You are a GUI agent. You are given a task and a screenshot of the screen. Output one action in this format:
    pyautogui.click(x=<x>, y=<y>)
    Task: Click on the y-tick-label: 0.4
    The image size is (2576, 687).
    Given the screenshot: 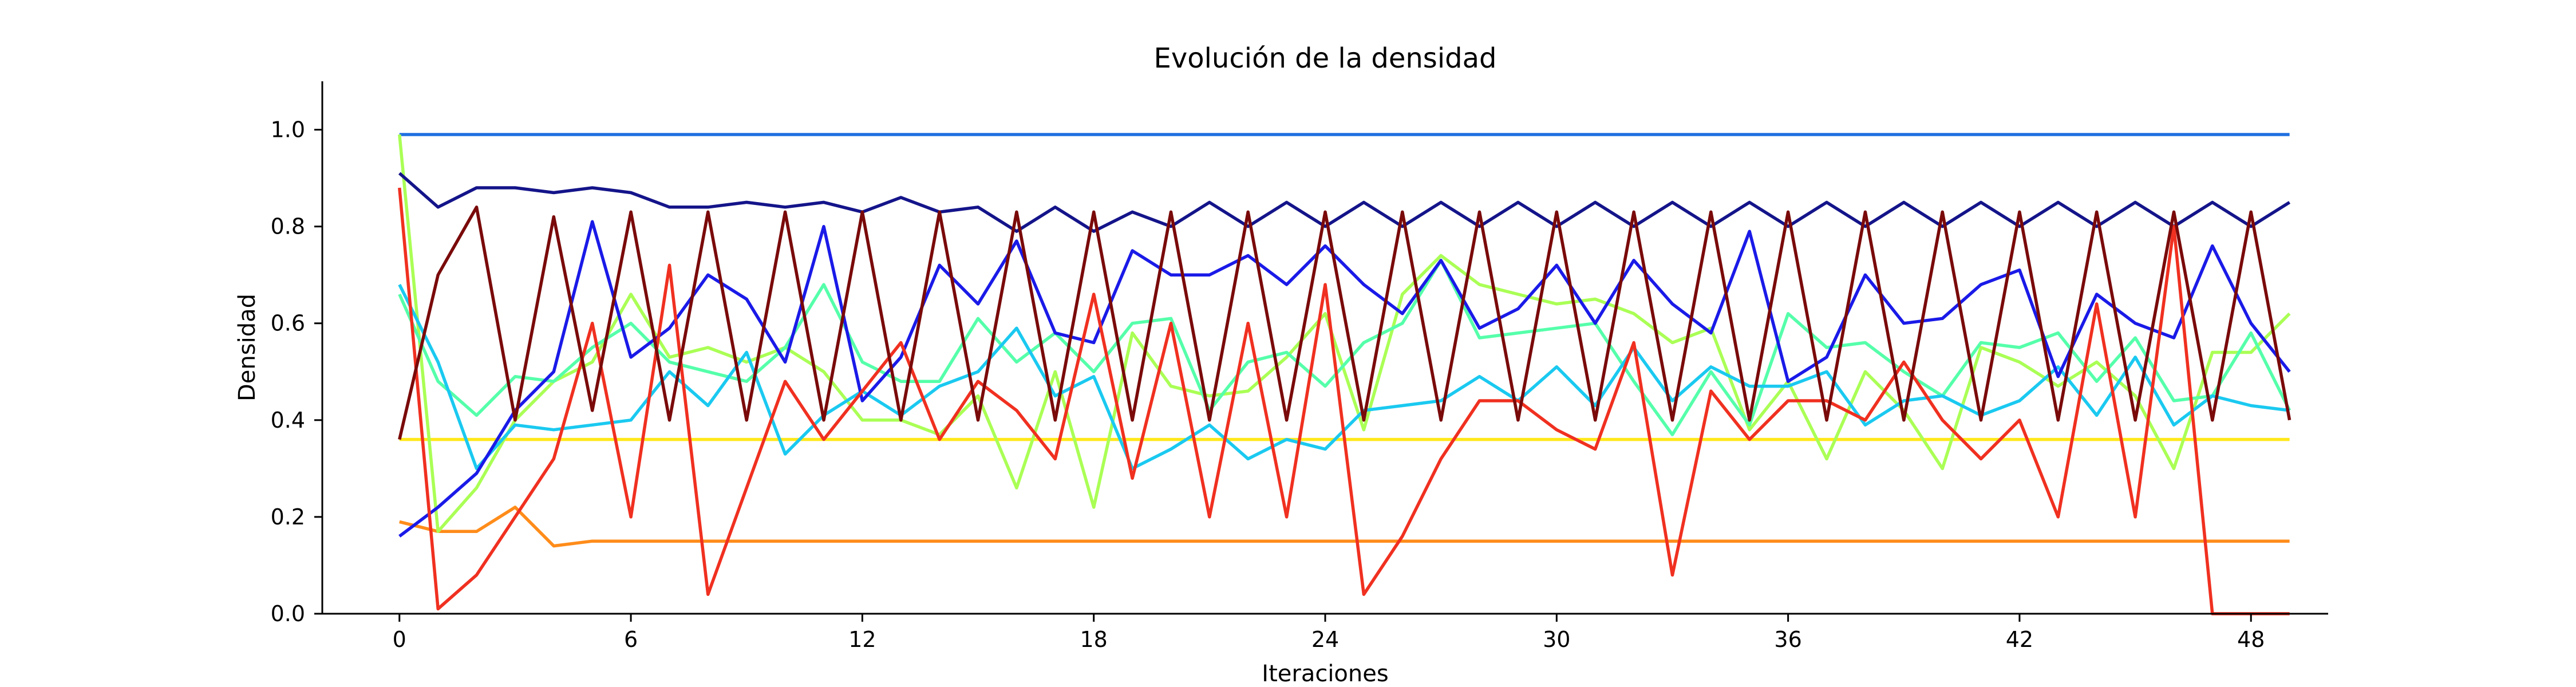 What is the action you would take?
    pyautogui.click(x=288, y=420)
    